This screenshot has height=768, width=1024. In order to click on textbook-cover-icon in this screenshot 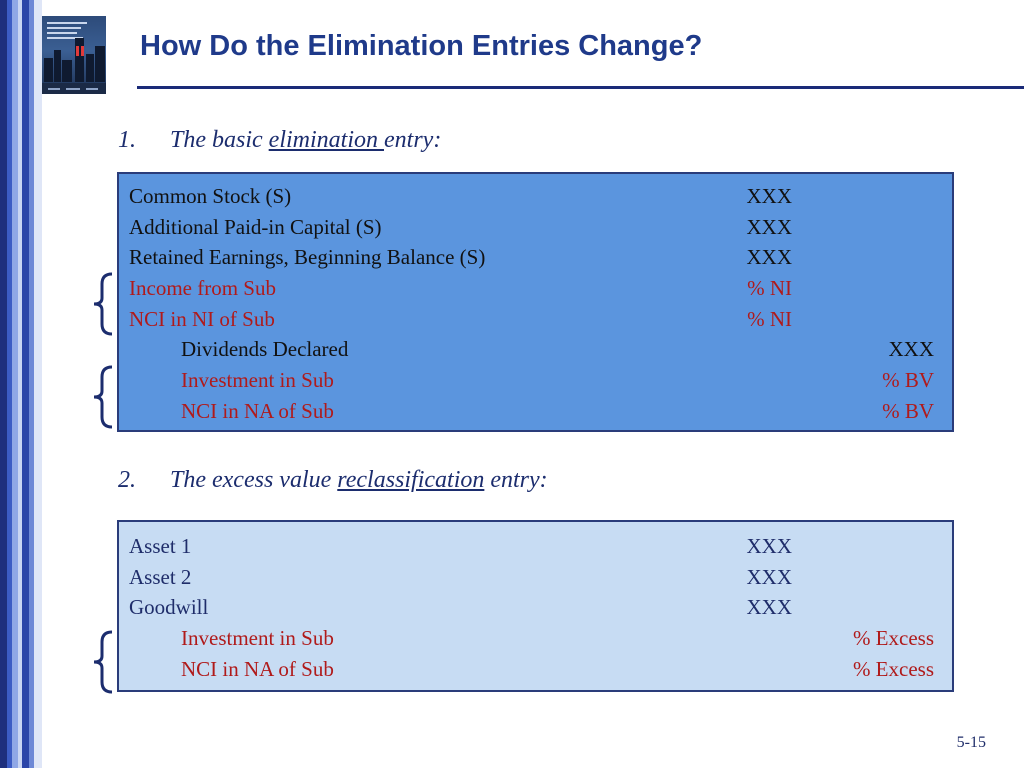, I will do `click(74, 55)`.